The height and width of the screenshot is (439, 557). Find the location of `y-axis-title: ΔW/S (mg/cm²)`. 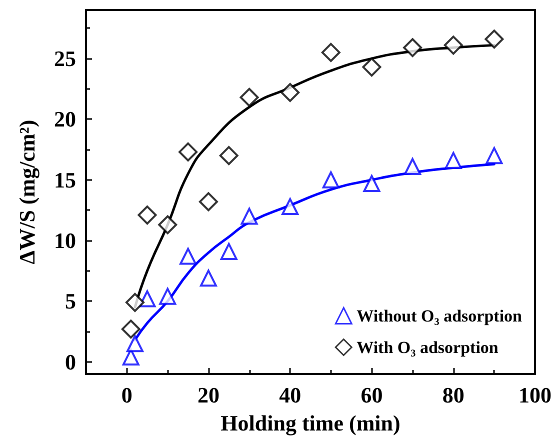

y-axis-title: ΔW/S (mg/cm²) is located at coordinates (27, 192).